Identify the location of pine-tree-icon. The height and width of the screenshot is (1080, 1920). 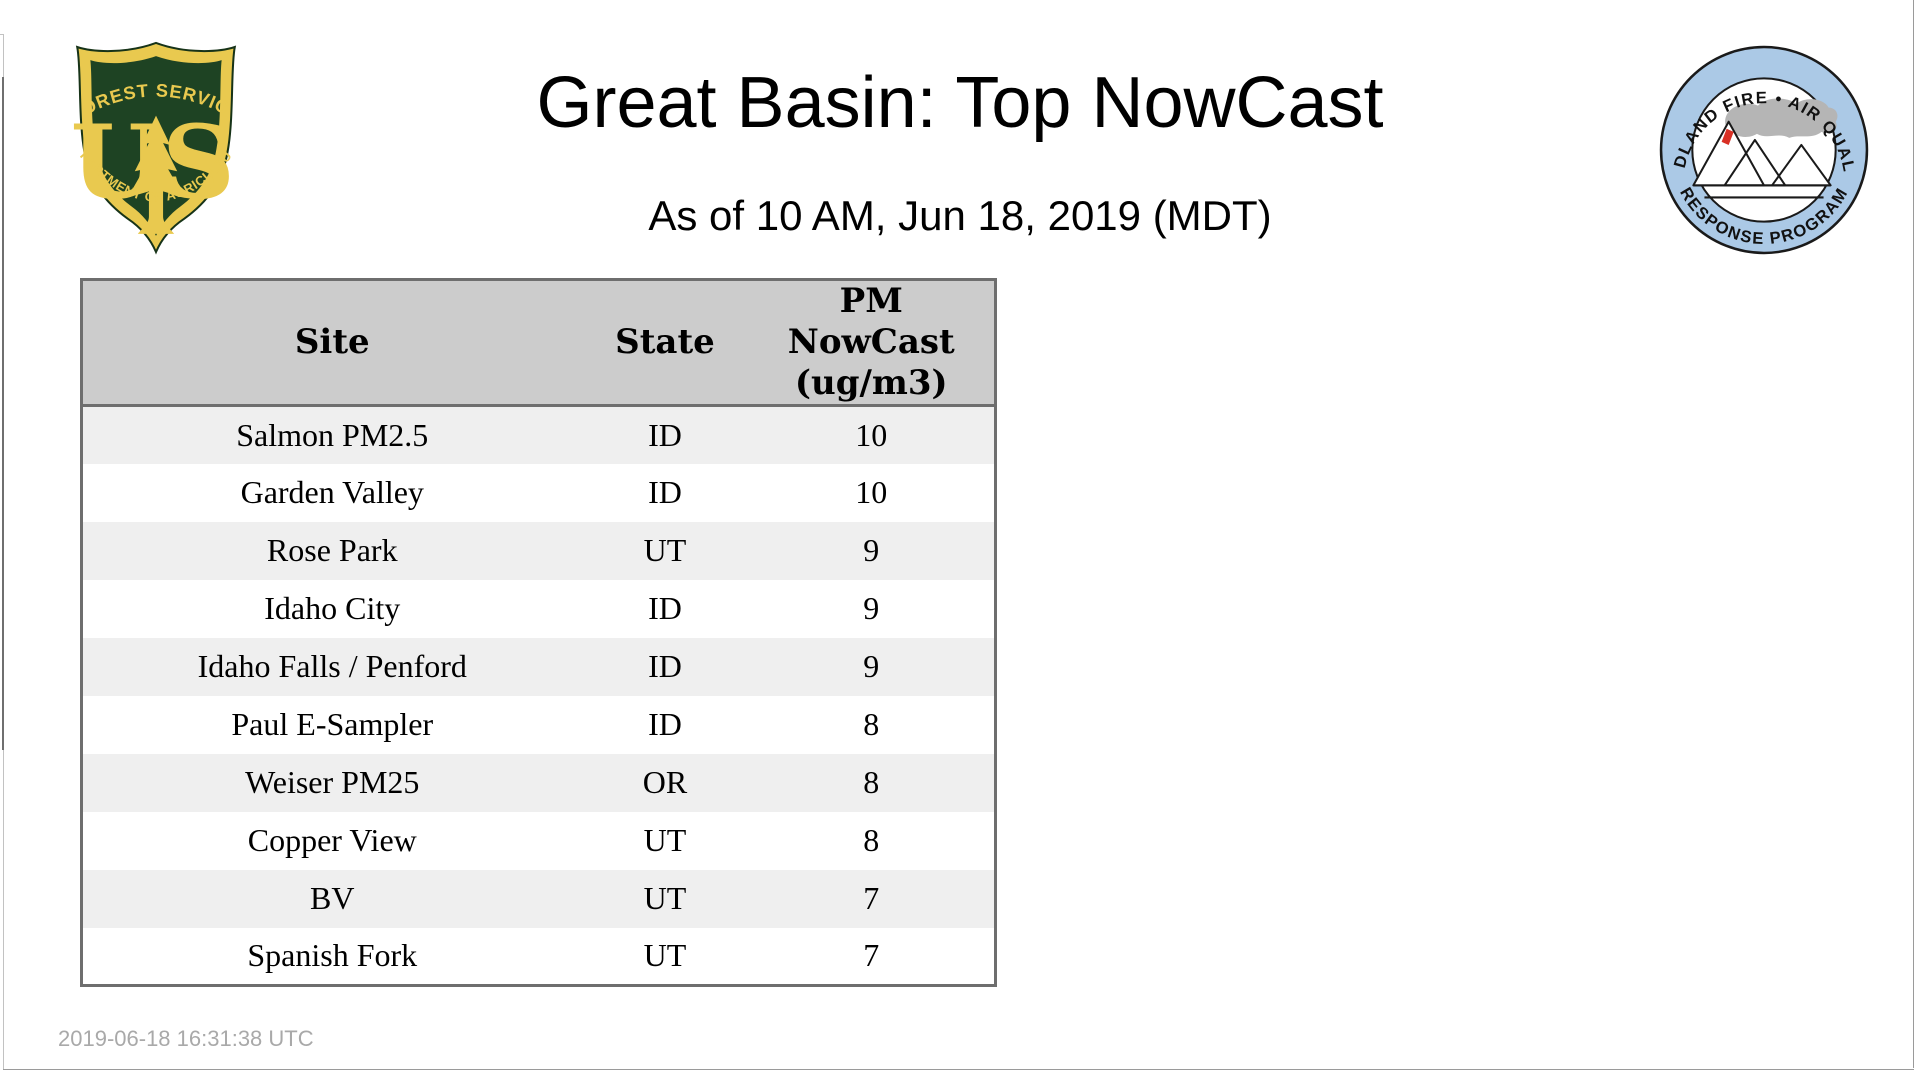
(156, 174).